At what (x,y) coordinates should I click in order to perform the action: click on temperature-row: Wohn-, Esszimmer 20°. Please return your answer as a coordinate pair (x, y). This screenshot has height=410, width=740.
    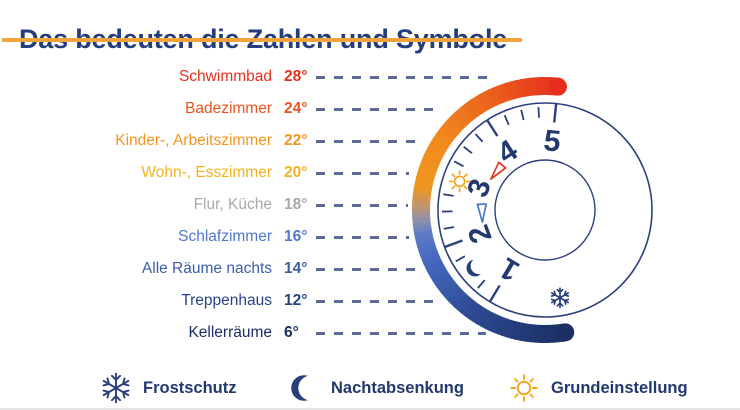
    Looking at the image, I should click on (370, 173).